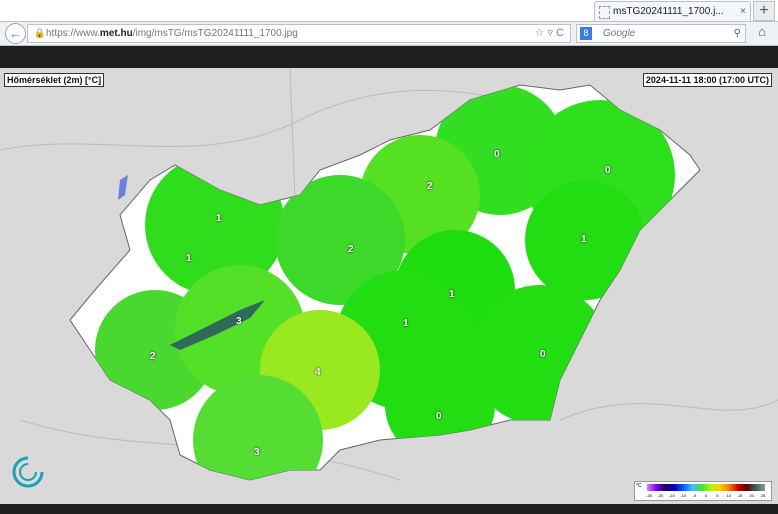  What do you see at coordinates (694, 495) in the screenshot?
I see `legend-tick: -5` at bounding box center [694, 495].